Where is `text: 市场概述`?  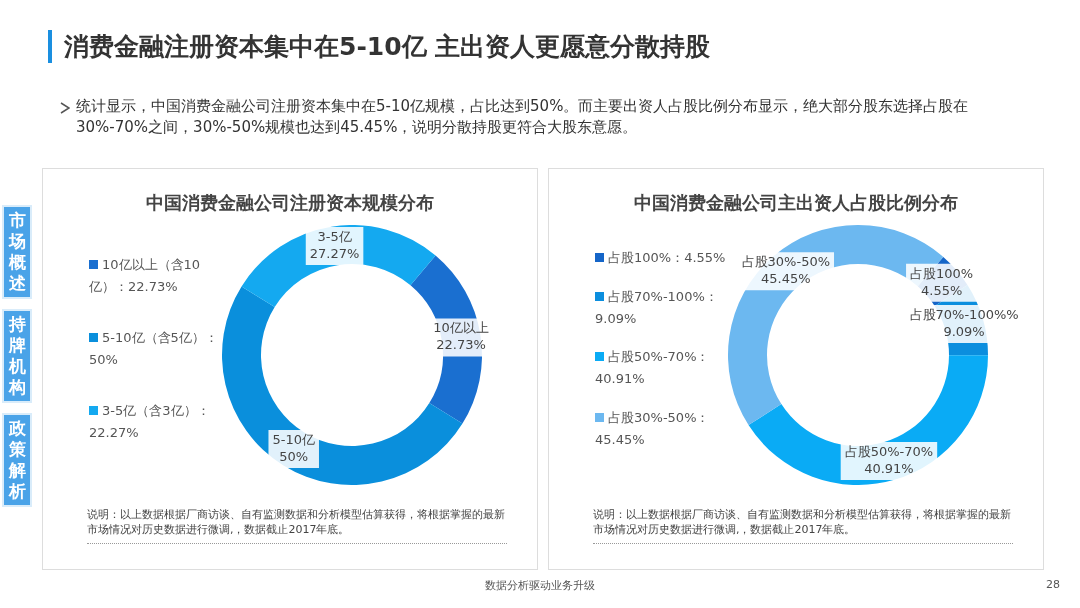 text: 市场概述 is located at coordinates (17, 252).